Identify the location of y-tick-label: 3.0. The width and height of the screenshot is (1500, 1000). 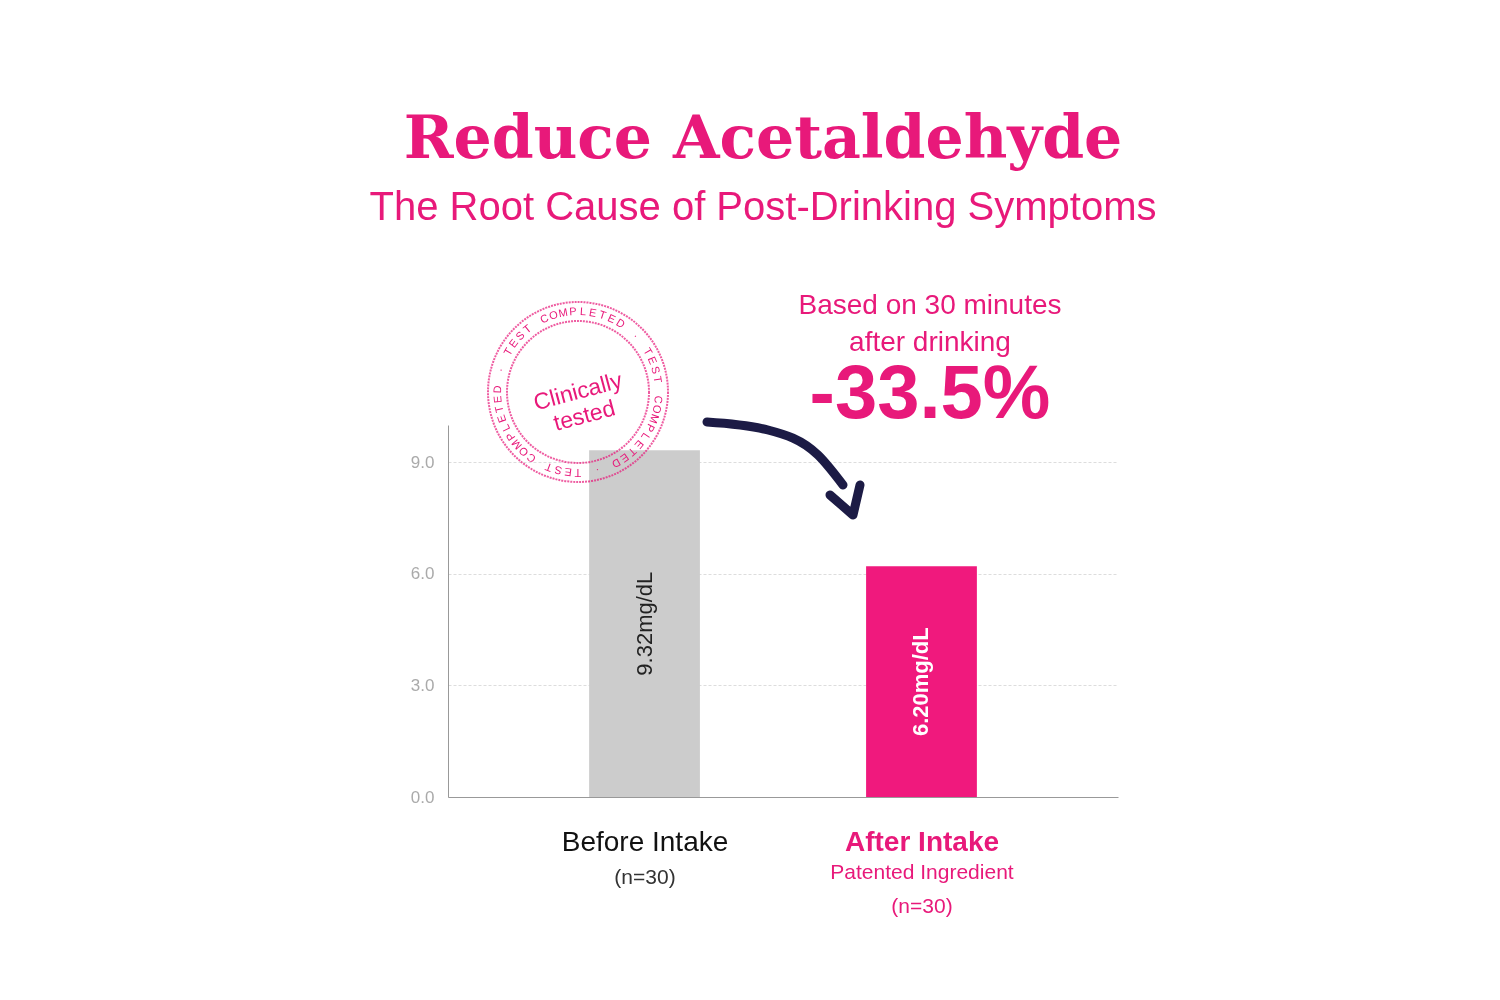
(422, 685).